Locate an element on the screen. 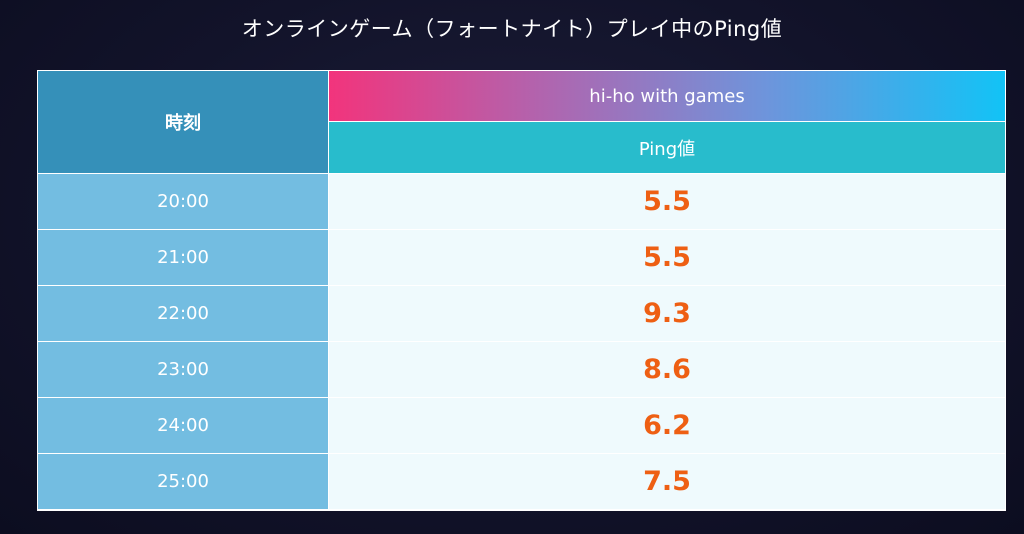  time-cell: 21:00 is located at coordinates (183, 257).